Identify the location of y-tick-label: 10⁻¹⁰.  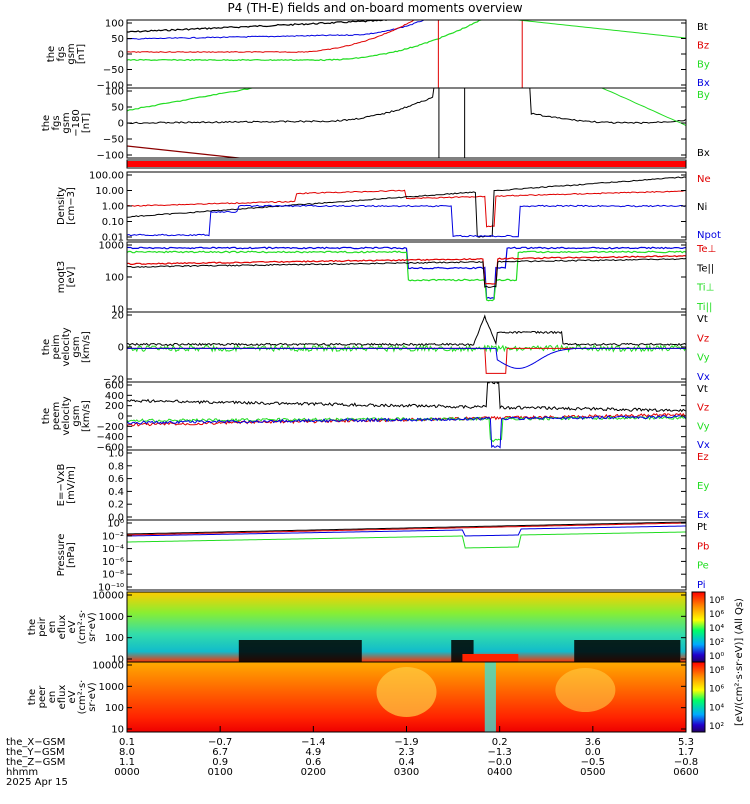
(111, 588).